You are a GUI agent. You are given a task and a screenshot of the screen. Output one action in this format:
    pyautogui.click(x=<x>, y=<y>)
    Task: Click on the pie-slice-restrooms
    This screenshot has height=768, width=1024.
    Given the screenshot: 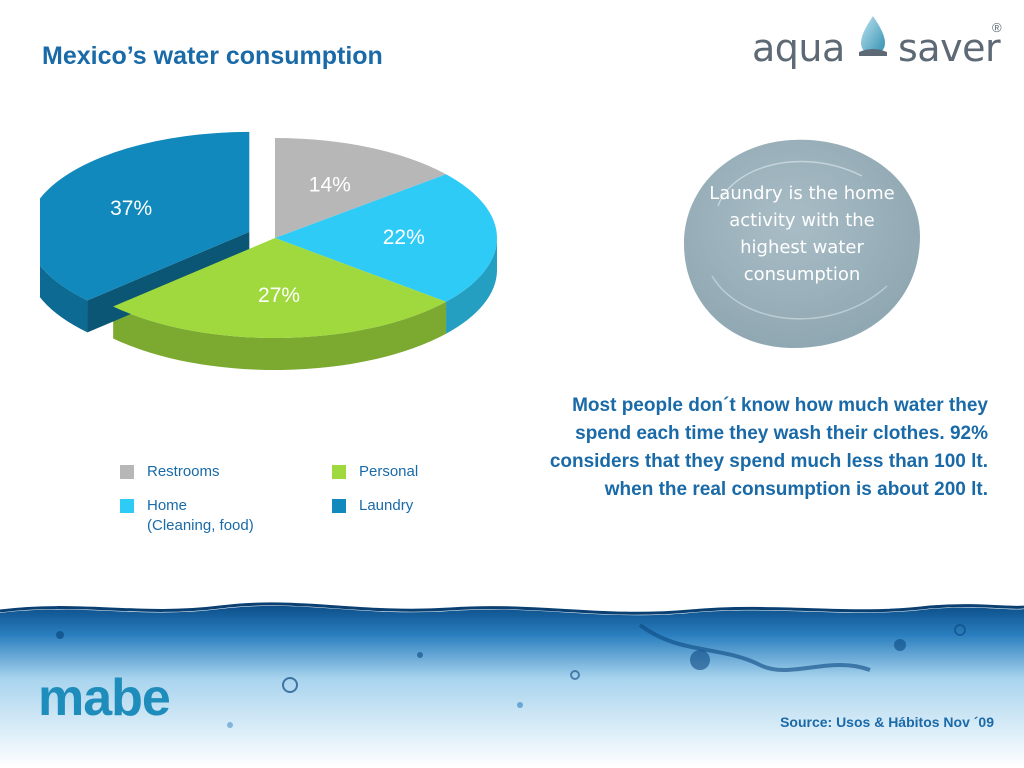 What is the action you would take?
    pyautogui.click(x=361, y=188)
    